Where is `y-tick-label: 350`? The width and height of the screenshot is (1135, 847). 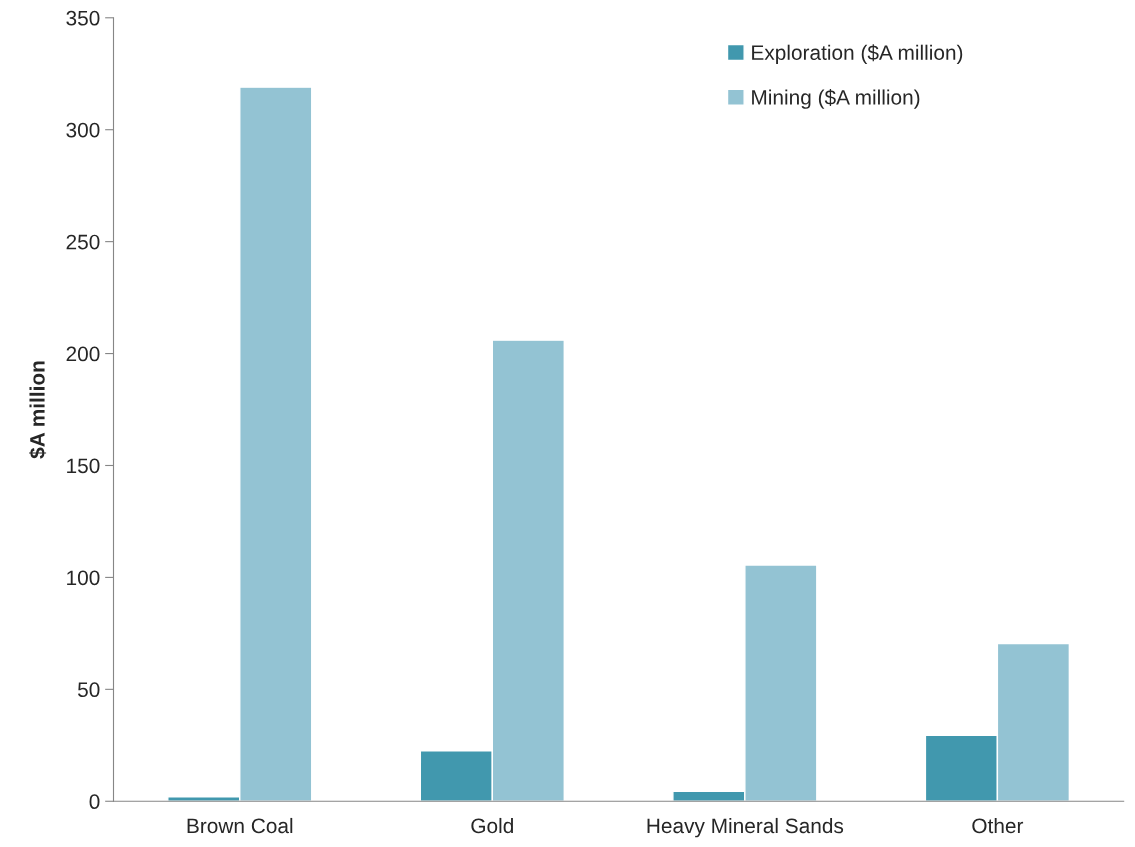
y-tick-label: 350 is located at coordinates (83, 18).